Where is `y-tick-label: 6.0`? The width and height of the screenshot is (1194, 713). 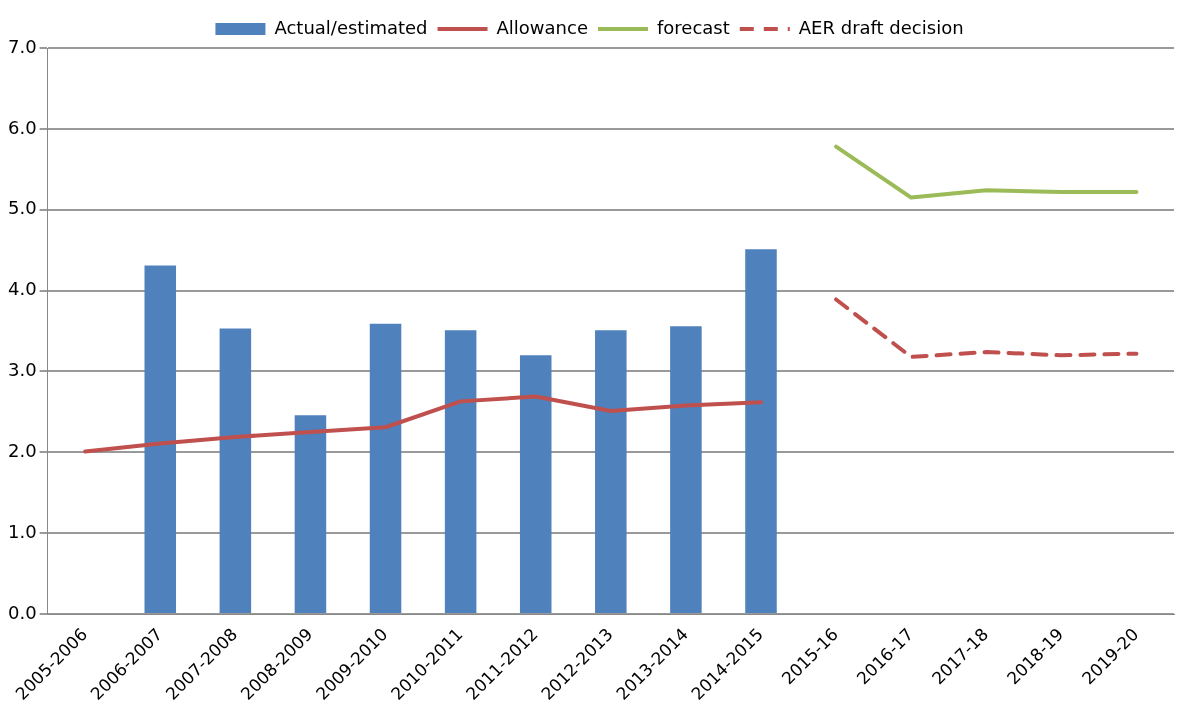 y-tick-label: 6.0 is located at coordinates (22, 127).